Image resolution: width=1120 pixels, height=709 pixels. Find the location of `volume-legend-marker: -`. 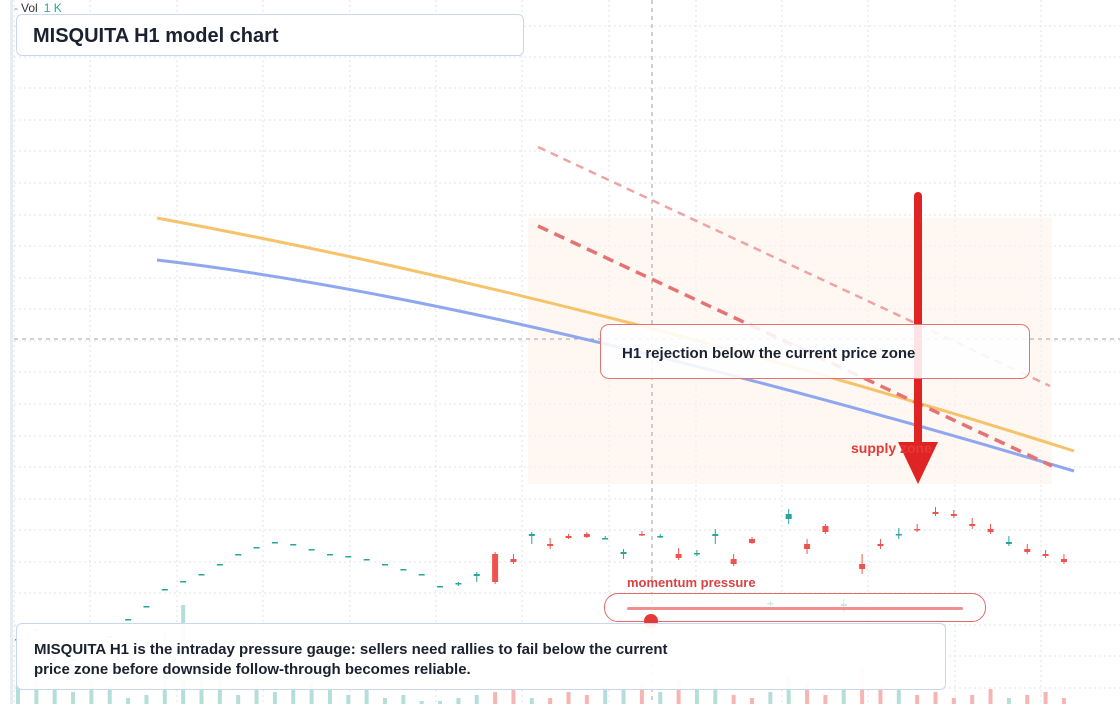

volume-legend-marker: - is located at coordinates (16, 8).